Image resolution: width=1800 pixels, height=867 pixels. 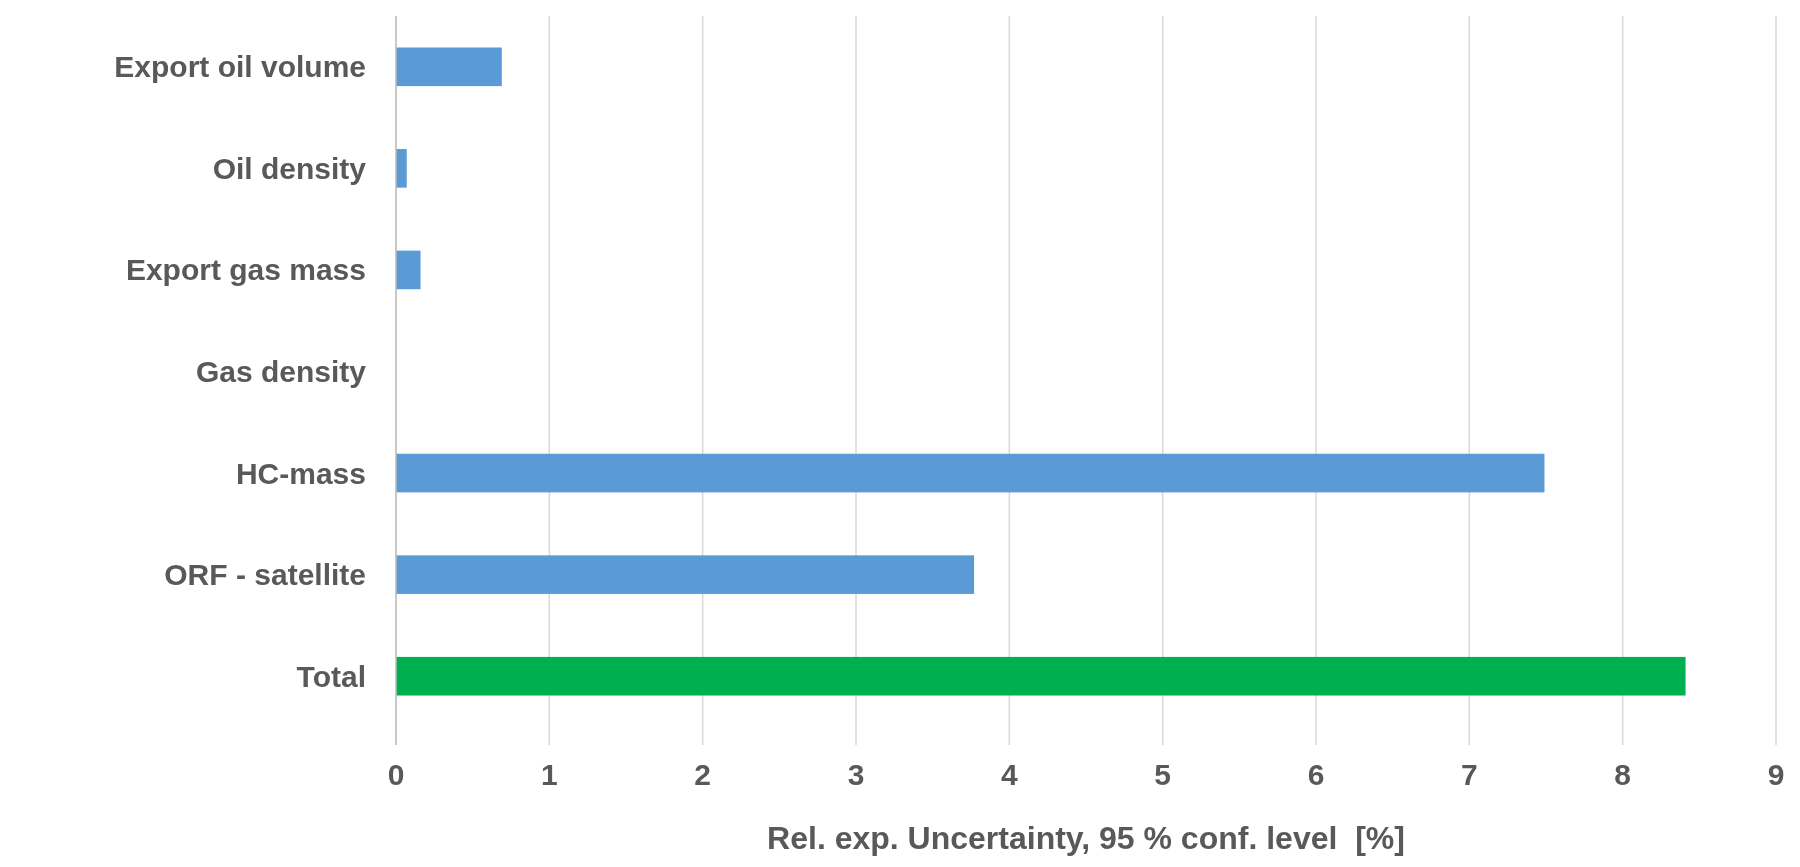 What do you see at coordinates (1469, 774) in the screenshot?
I see `x-tick-label: 7` at bounding box center [1469, 774].